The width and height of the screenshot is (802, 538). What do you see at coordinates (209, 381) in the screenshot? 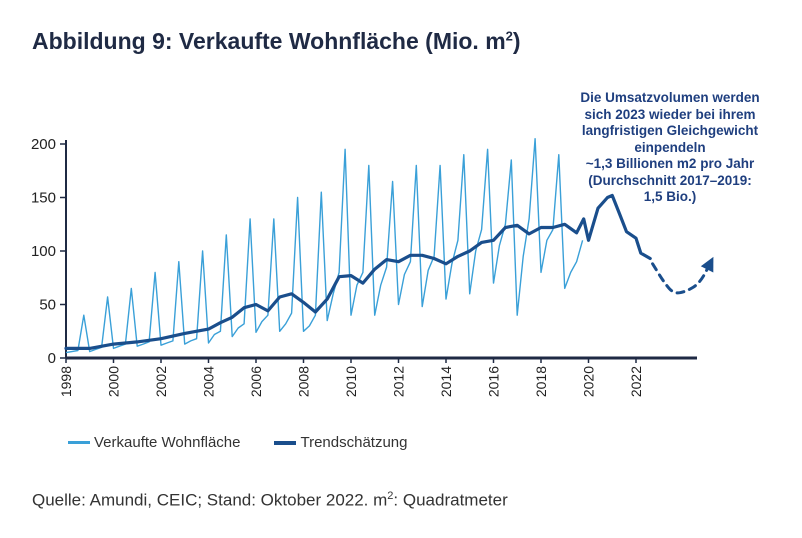
I see `x-tick-label: 2004` at bounding box center [209, 381].